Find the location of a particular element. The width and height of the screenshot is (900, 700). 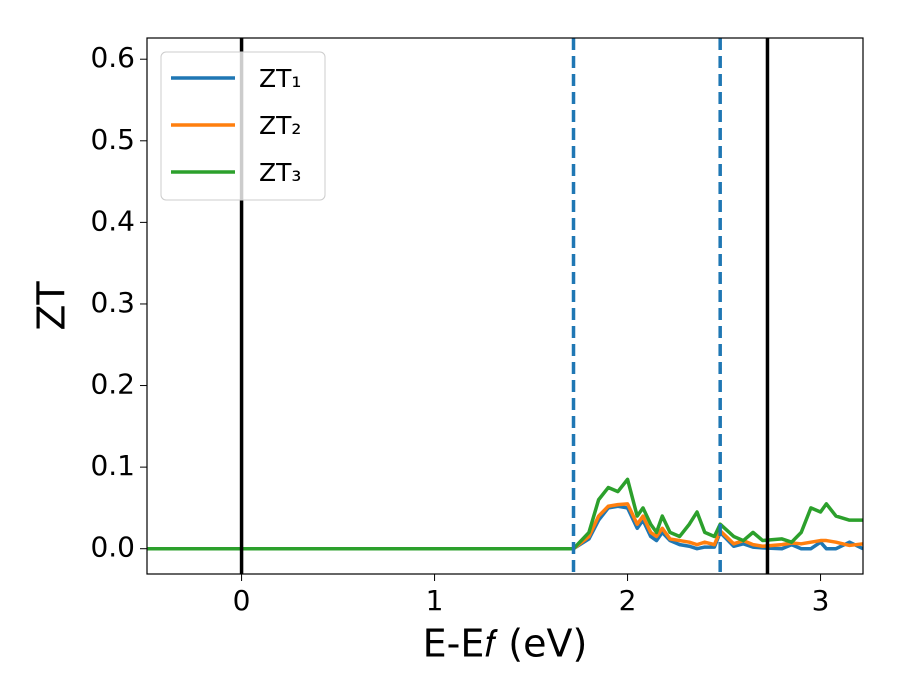

y-axis-label: ZT is located at coordinates (52, 306).